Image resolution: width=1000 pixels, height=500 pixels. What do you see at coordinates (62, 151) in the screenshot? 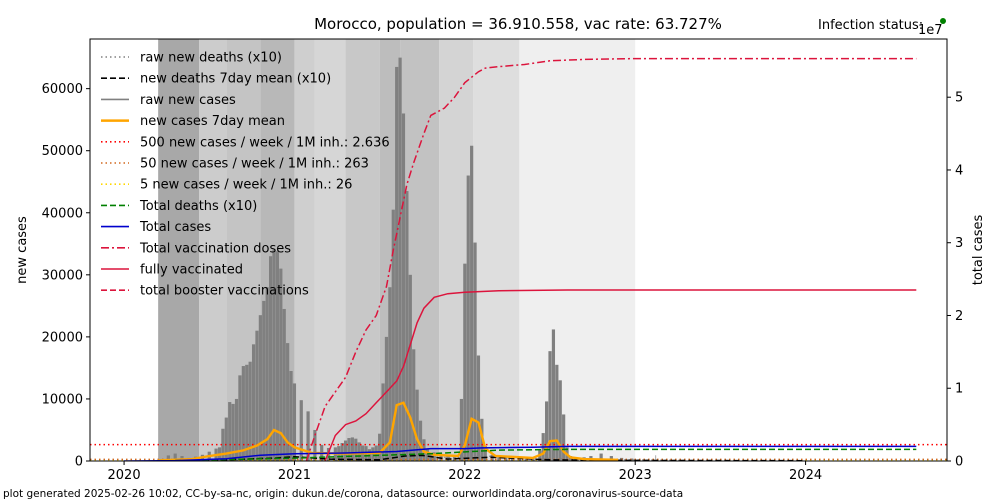
I see `y-left-tick-label-5: 50000` at bounding box center [62, 151].